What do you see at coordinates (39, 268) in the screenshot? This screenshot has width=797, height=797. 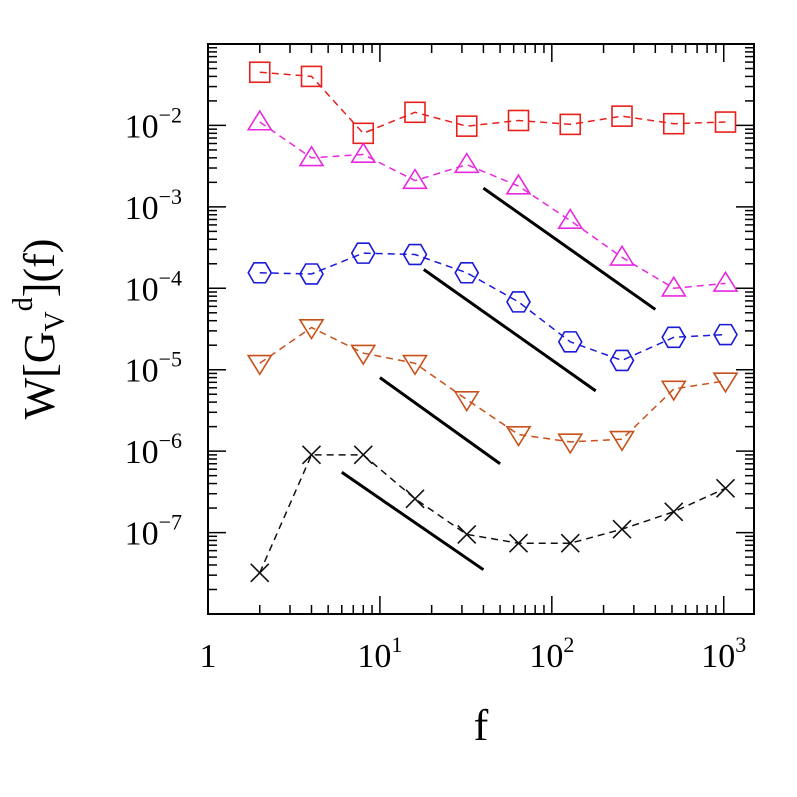 I see `y-axis-label-tail: ](f)` at bounding box center [39, 268].